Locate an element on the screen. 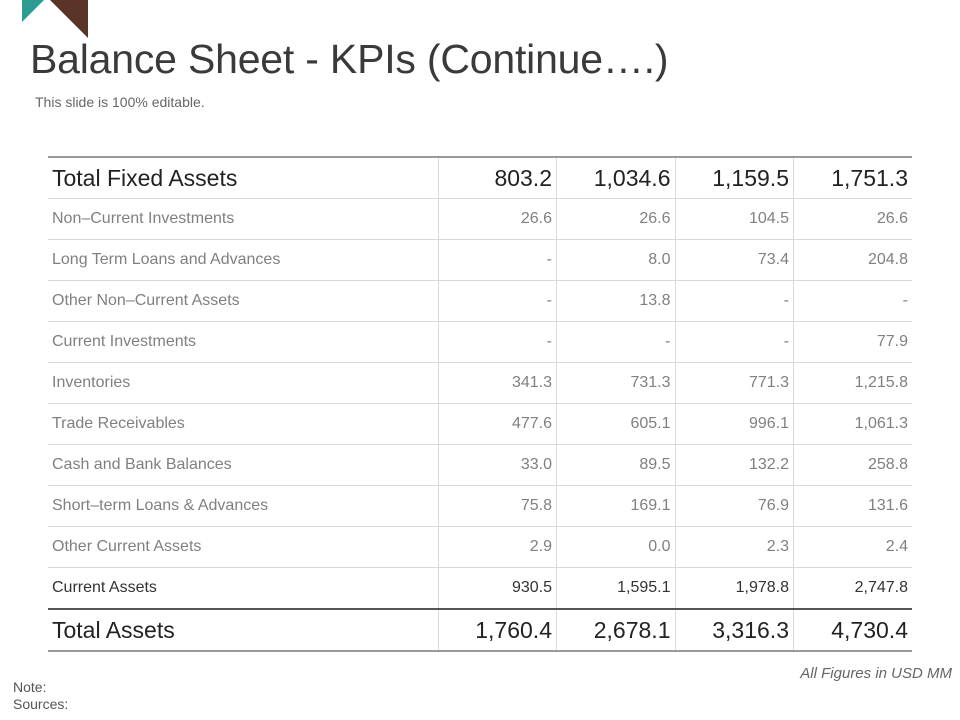 The height and width of the screenshot is (720, 960). figures-unit-note: All Figures in USD MM is located at coordinates (876, 673).